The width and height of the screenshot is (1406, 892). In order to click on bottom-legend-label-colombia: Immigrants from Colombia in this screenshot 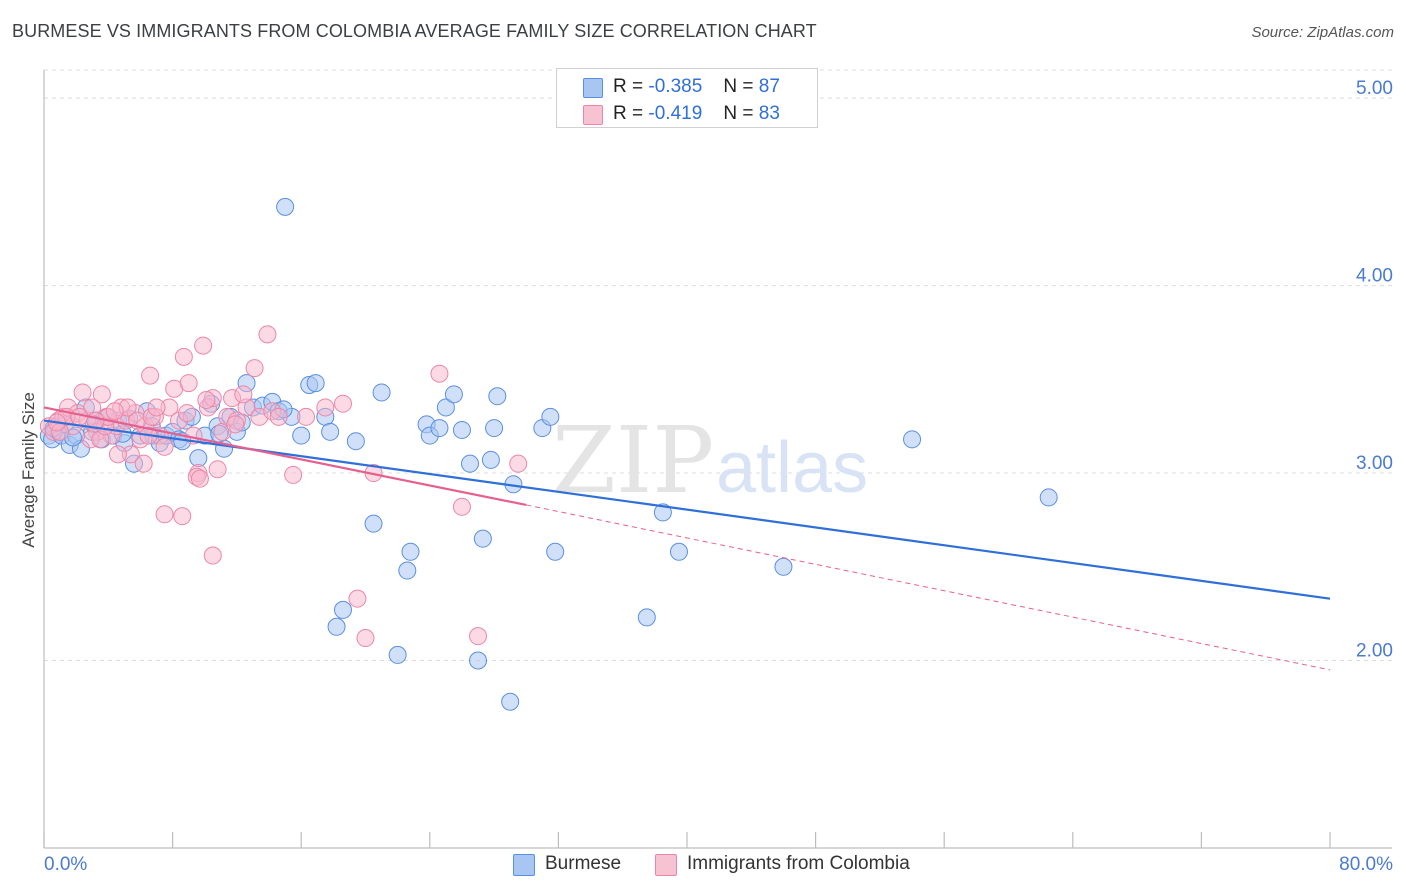, I will do `click(798, 863)`.